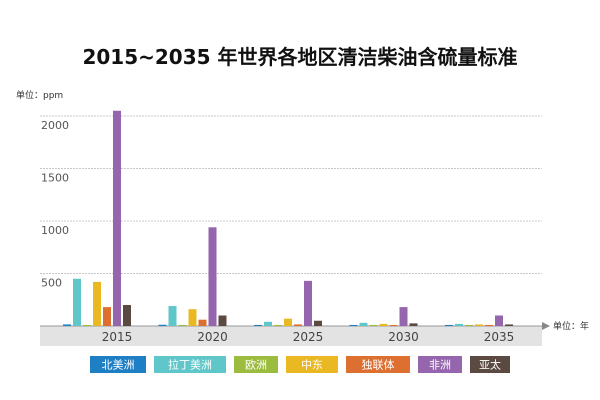 Image resolution: width=600 pixels, height=400 pixels. Describe the element at coordinates (571, 326) in the screenshot. I see `x-axis-unit-label: 单位：年` at that location.